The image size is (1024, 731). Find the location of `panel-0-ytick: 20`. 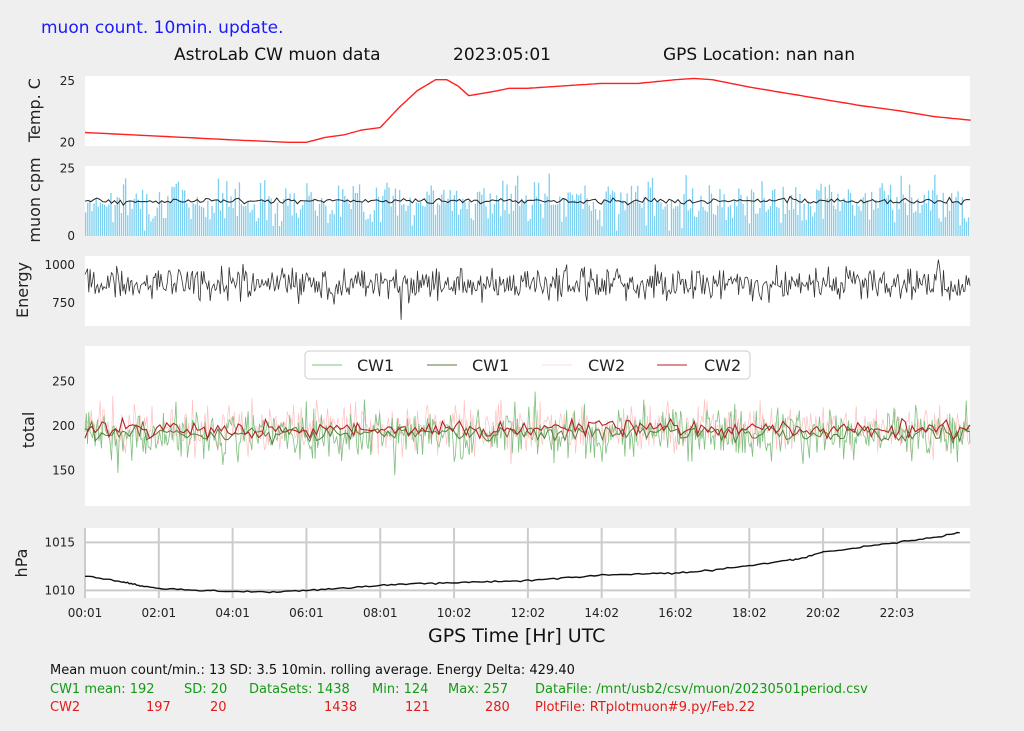

panel-0-ytick: 20 is located at coordinates (67, 142).